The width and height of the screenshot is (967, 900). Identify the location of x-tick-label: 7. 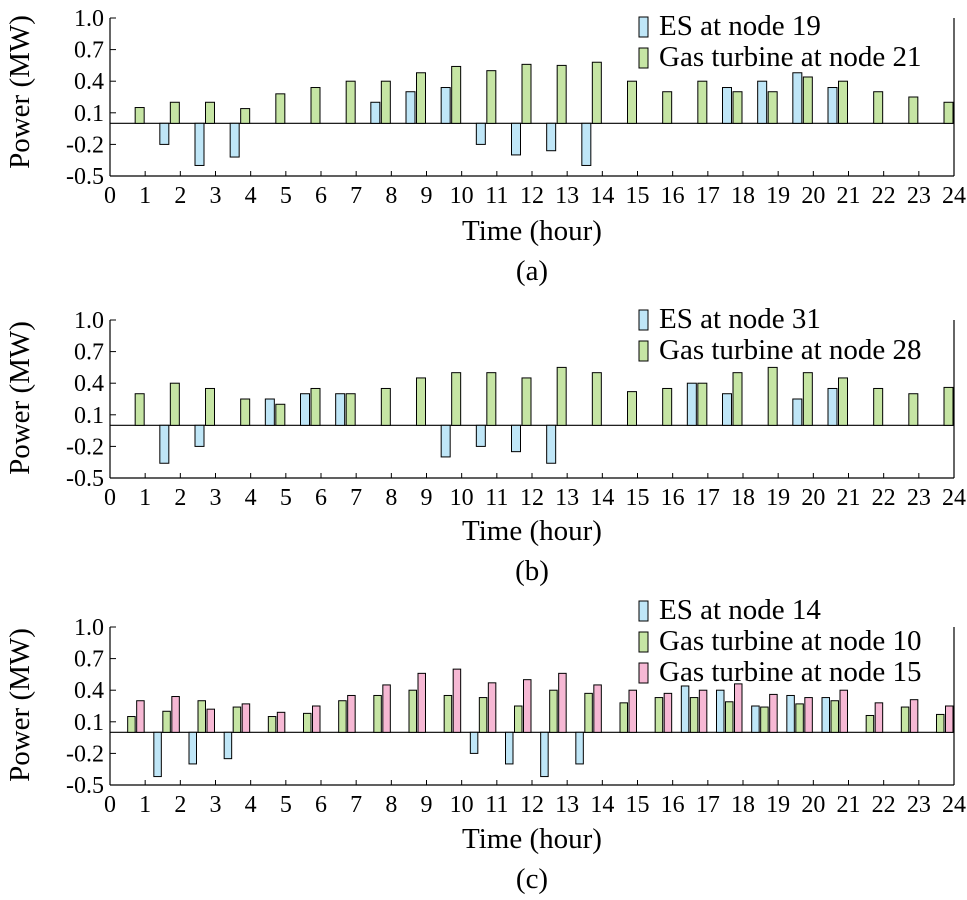
(356, 196).